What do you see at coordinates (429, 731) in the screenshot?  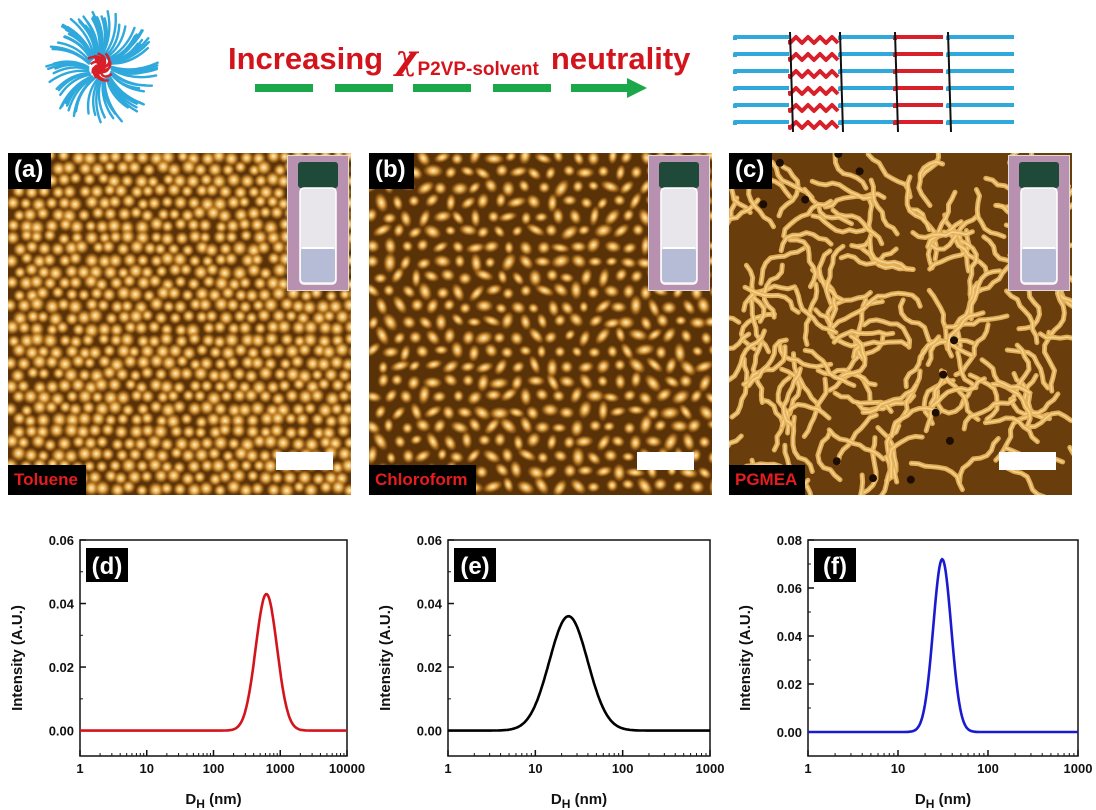 I see `y-tick-label: 0.00` at bounding box center [429, 731].